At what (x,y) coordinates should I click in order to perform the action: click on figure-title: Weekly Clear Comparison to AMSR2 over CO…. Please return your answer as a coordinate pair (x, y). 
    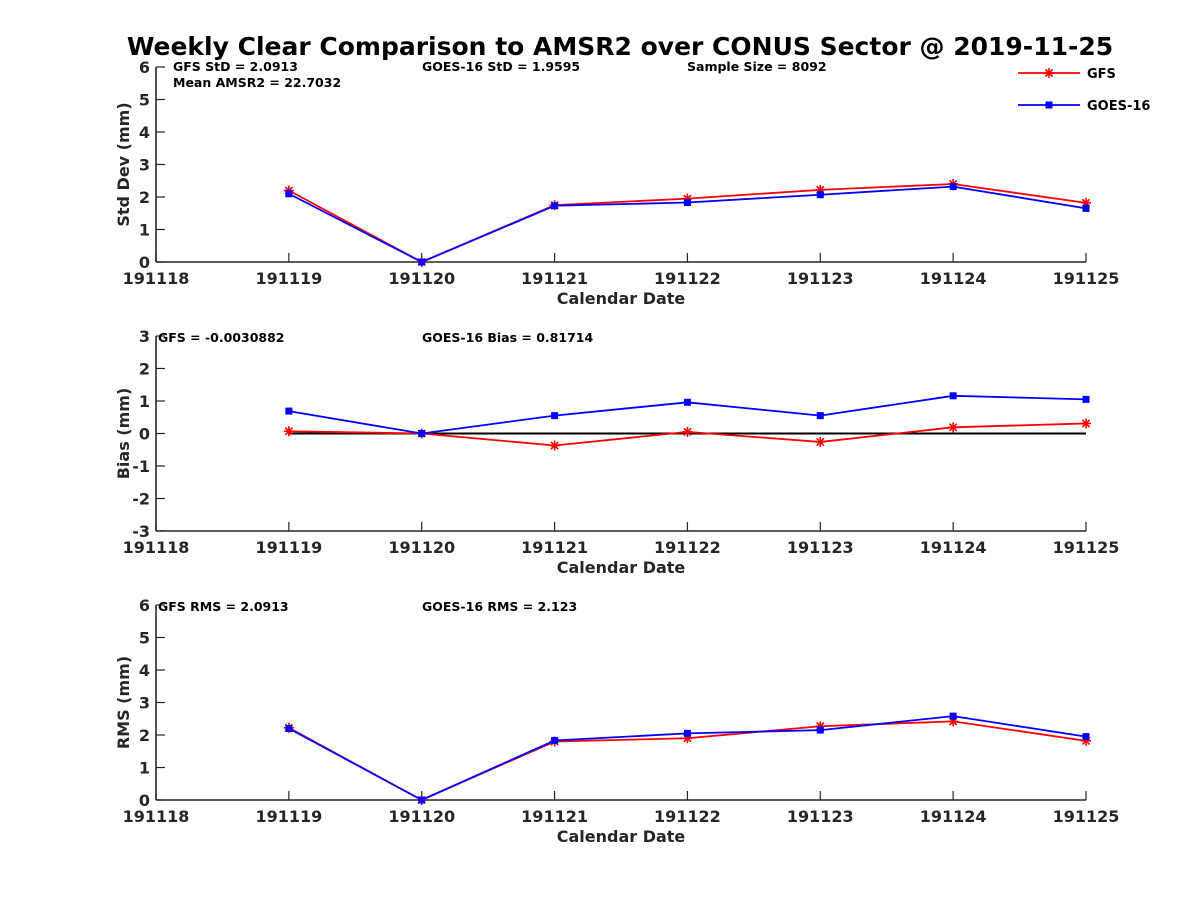
    Looking at the image, I should click on (620, 46).